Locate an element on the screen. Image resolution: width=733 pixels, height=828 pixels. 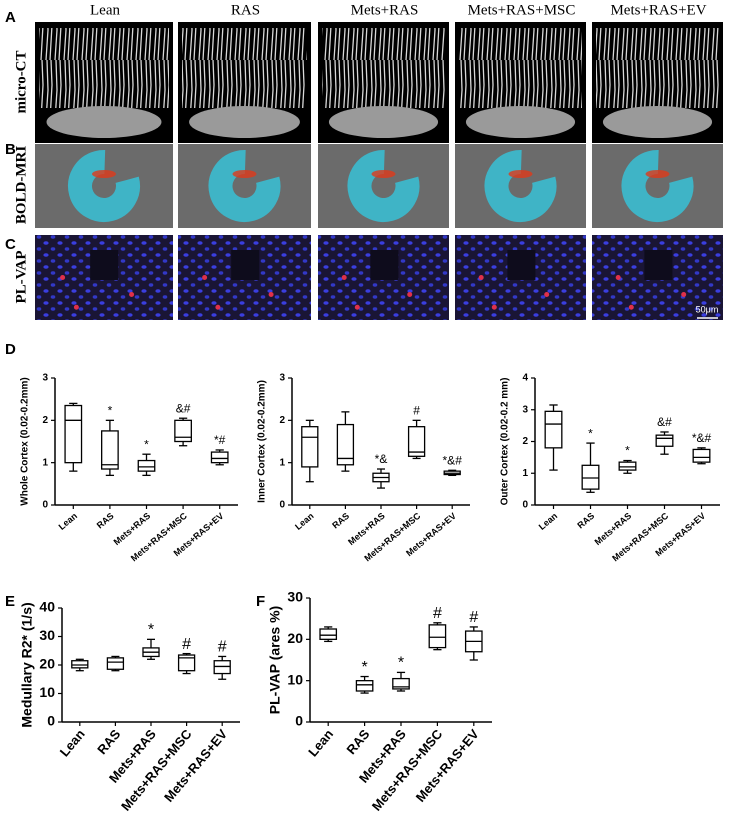
panel-label: A is located at coordinates (10, 17).